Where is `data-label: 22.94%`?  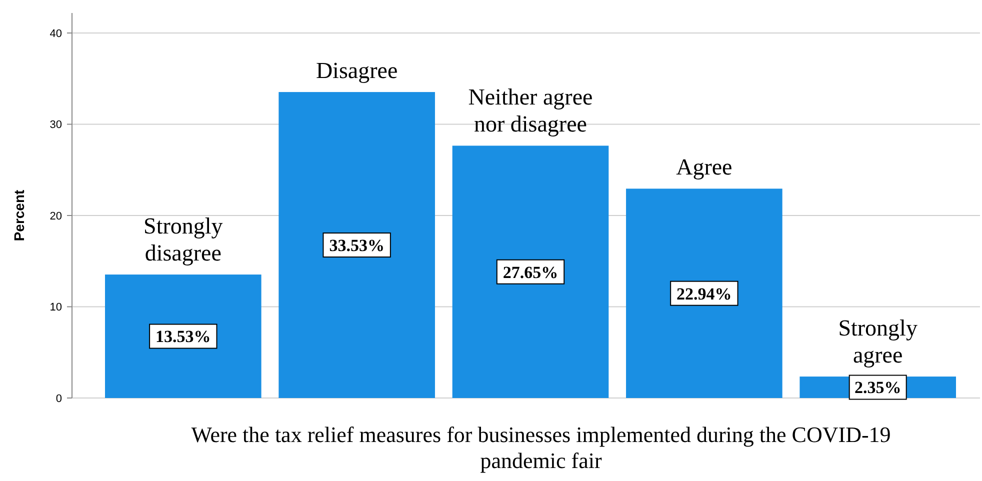 data-label: 22.94% is located at coordinates (704, 294).